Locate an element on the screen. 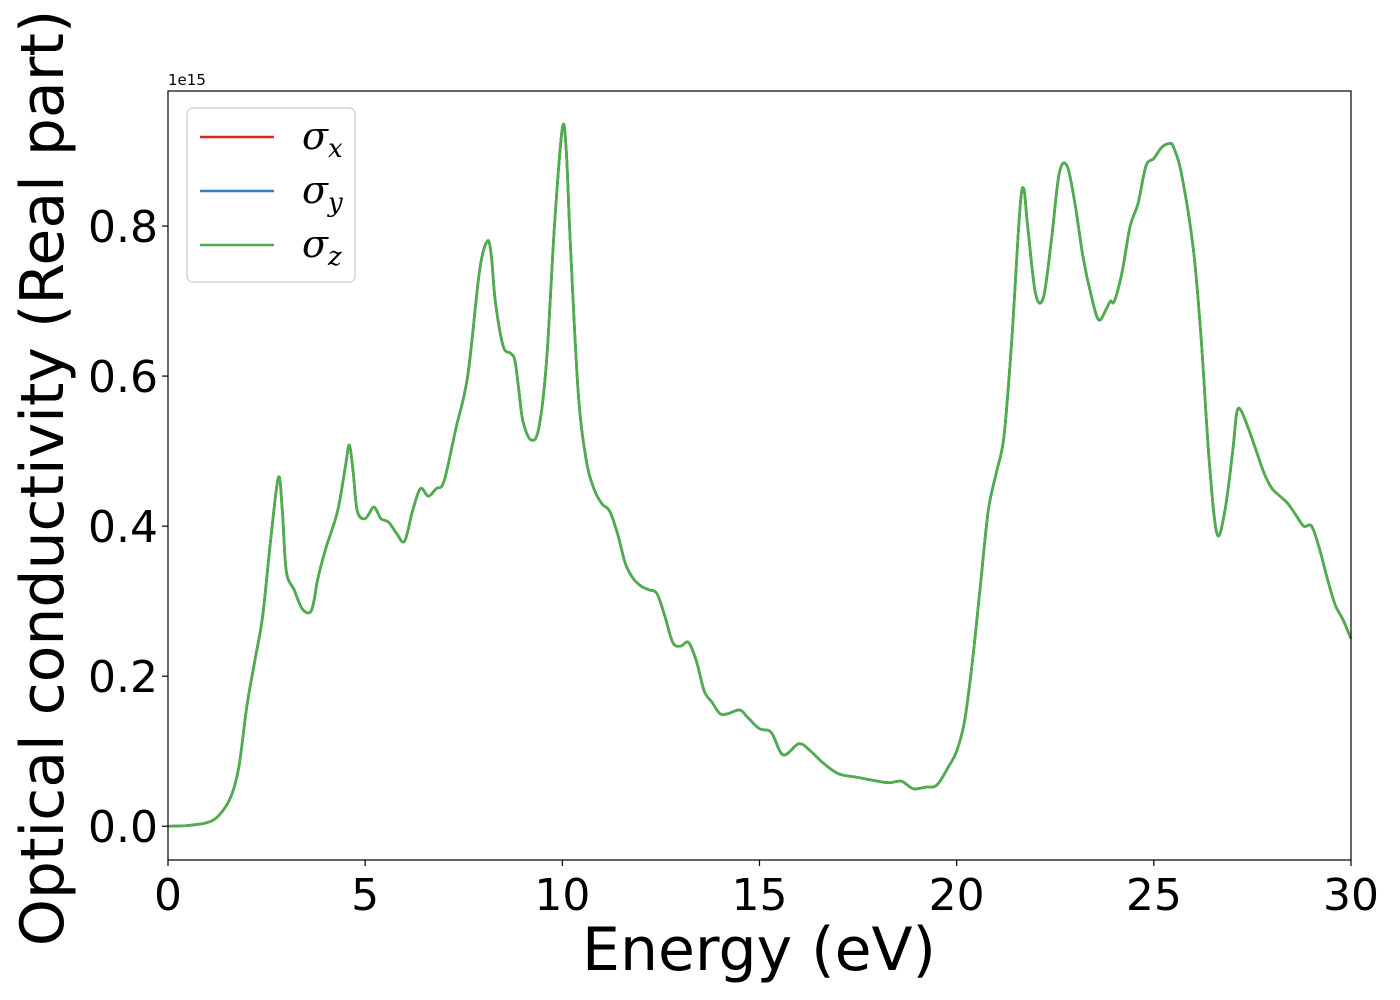  x-axis-label: Energy (eV) is located at coordinates (759, 950).